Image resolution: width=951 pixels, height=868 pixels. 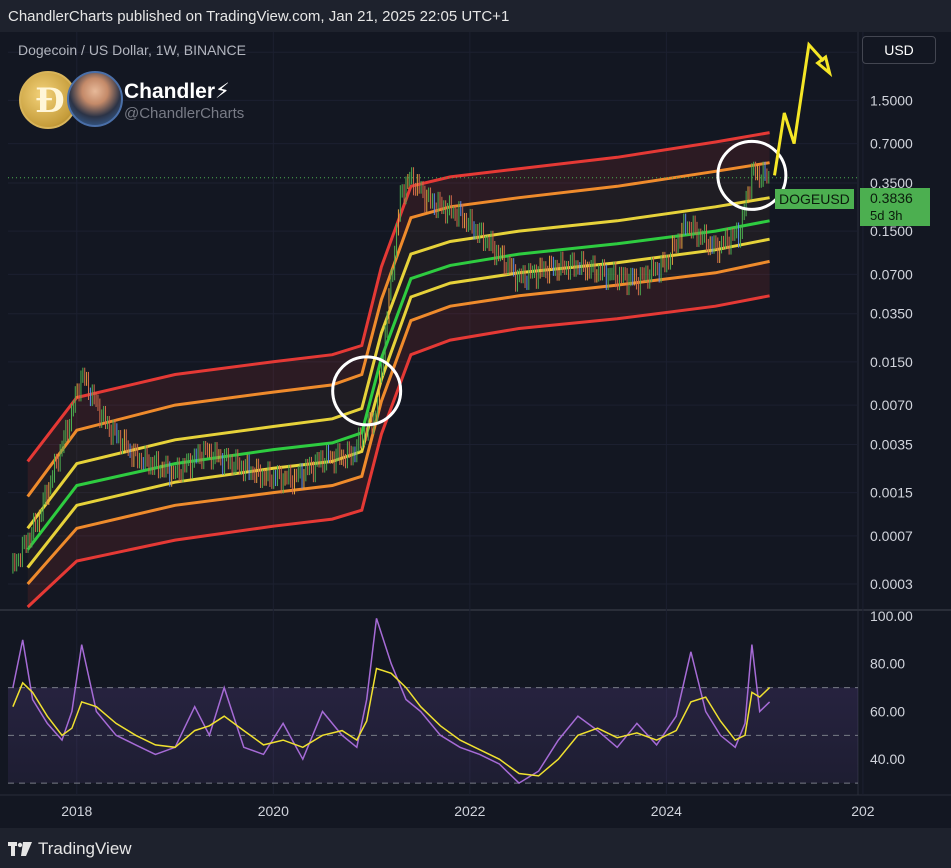 I want to click on price-tick-label: 0.3500, so click(x=891, y=183).